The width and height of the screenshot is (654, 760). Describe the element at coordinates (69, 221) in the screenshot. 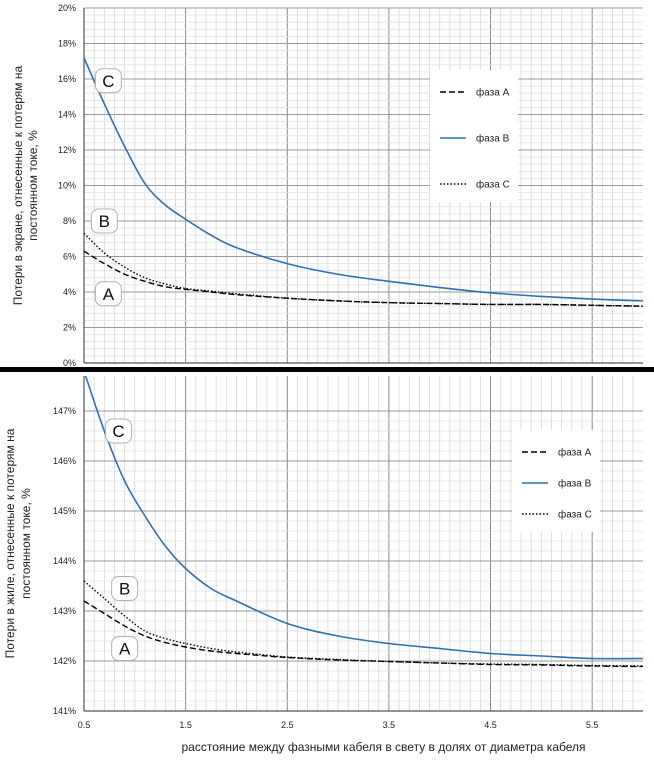

I see `y-tick-label: 8%` at that location.